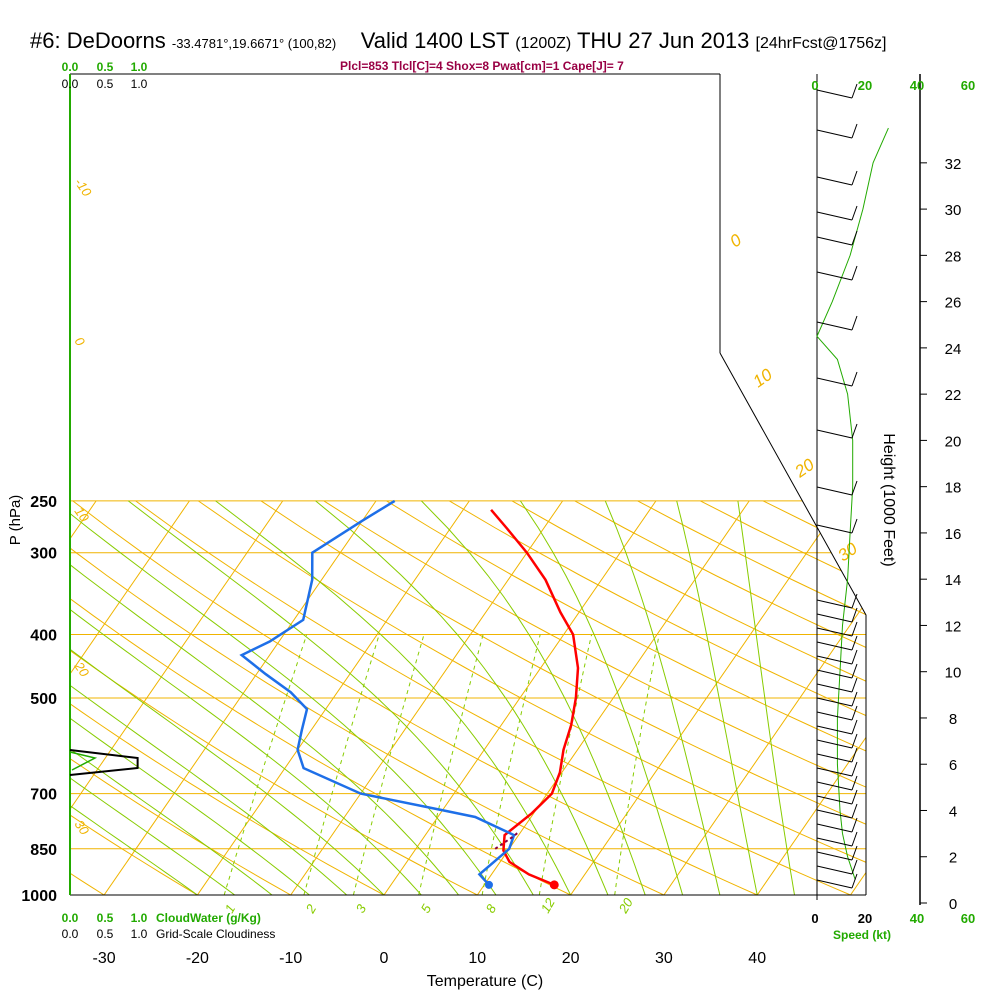  I want to click on mixing-ratio-label: 12, so click(548, 905).